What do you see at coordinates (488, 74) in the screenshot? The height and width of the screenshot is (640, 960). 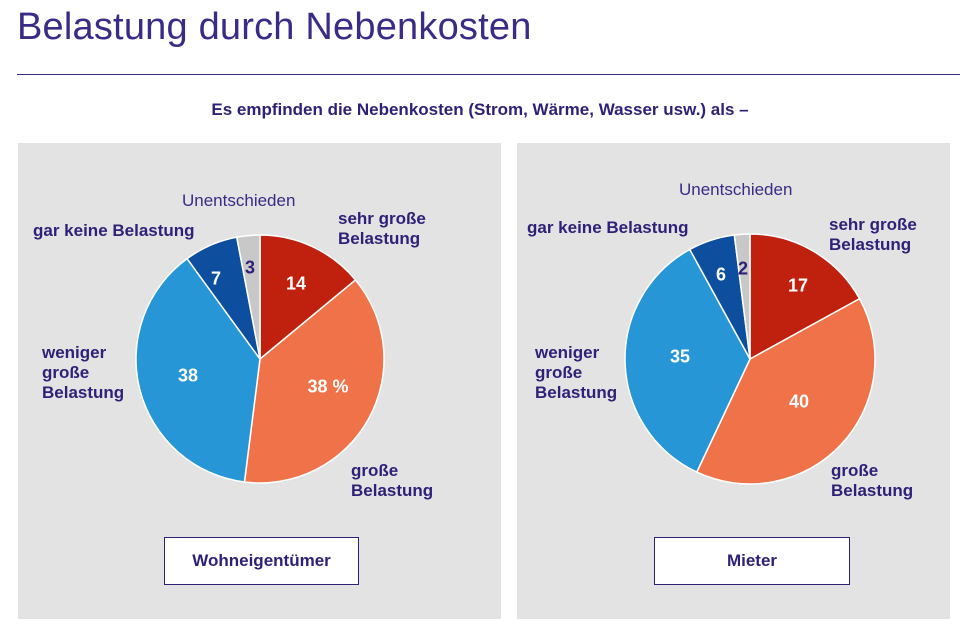 I see `title-divider` at bounding box center [488, 74].